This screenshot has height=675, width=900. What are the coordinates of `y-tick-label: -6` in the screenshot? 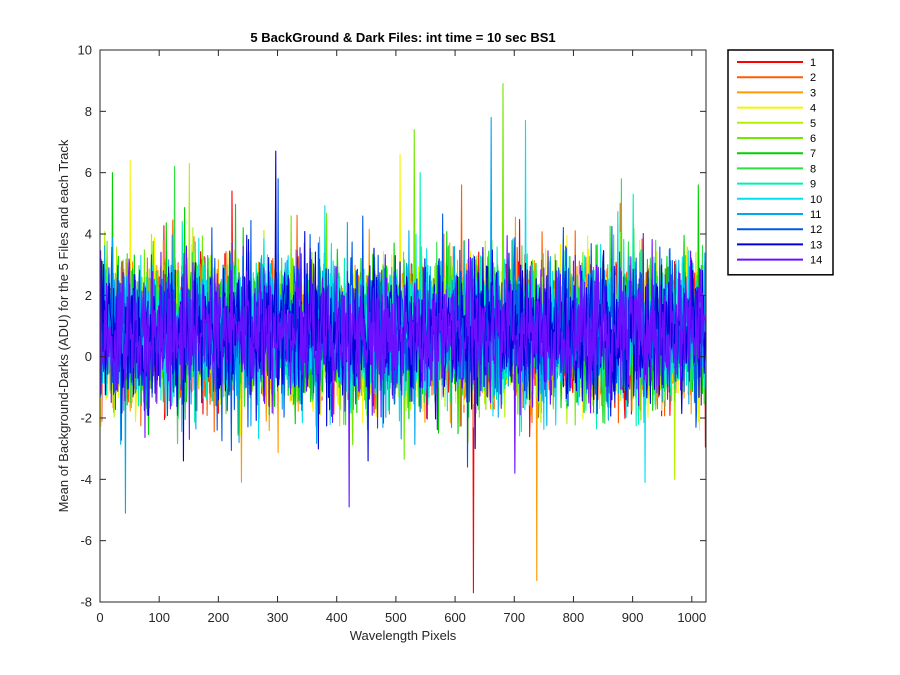 It's located at (86, 540).